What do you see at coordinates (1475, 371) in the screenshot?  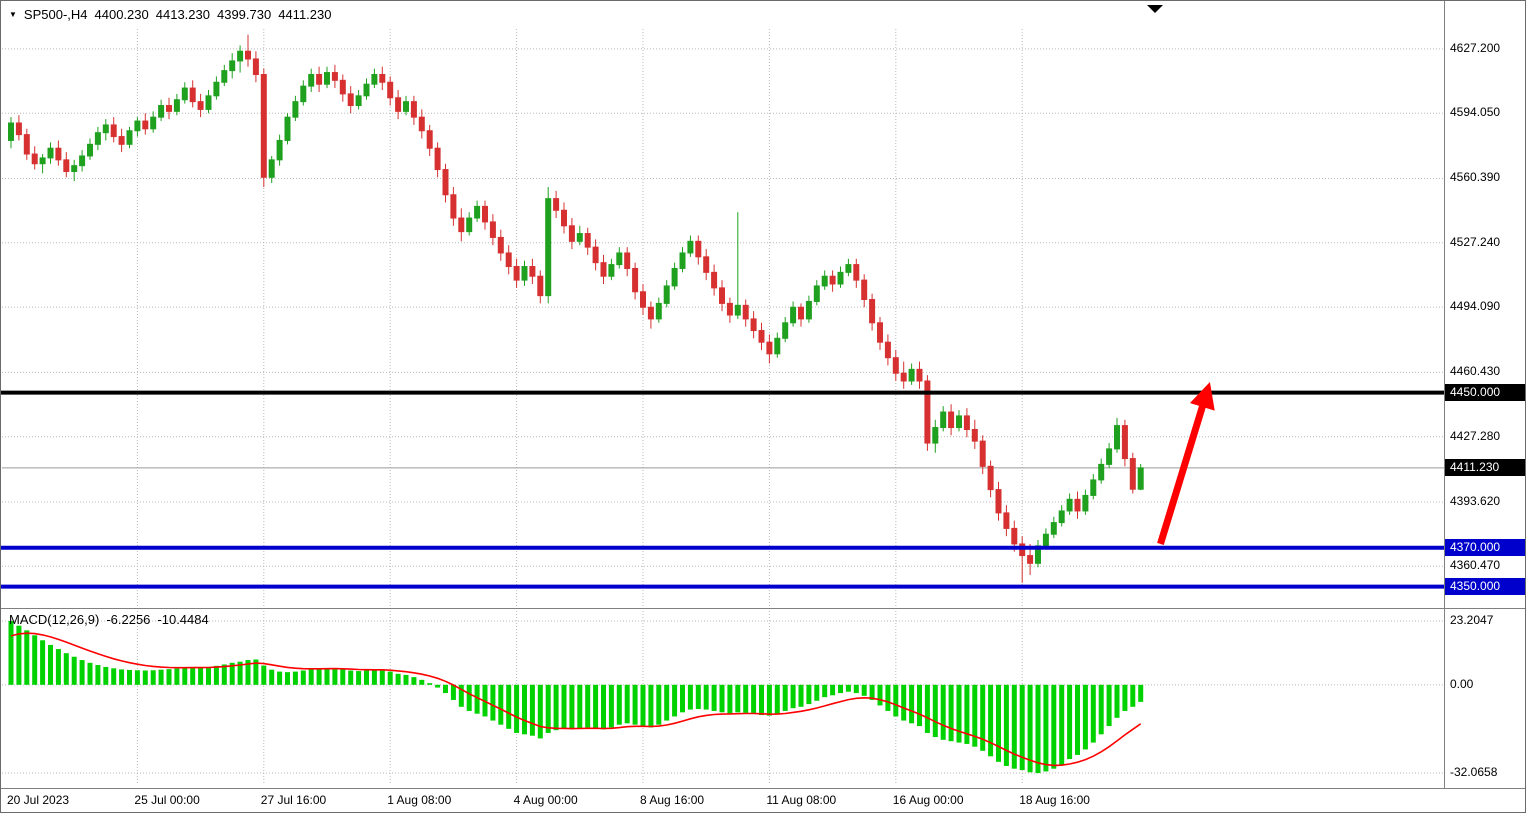 I see `price-axis-label: 4460.430` at bounding box center [1475, 371].